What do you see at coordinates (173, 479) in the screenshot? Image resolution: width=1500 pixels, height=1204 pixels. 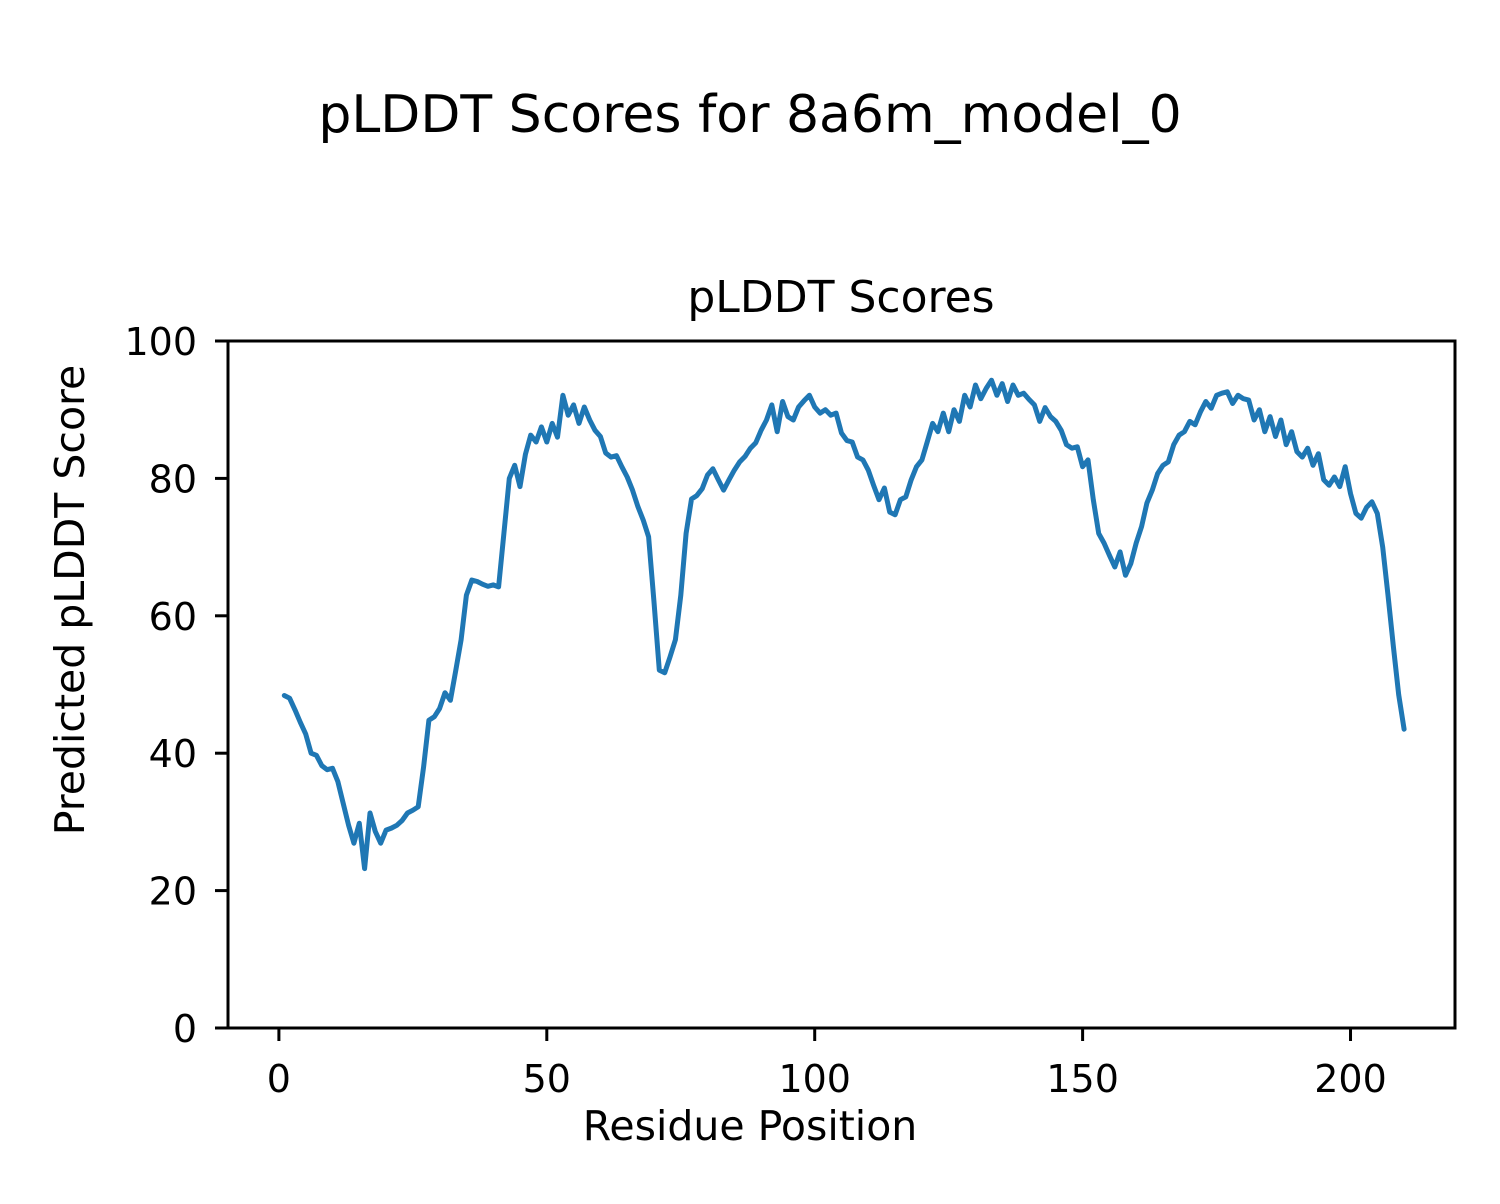 I see `y-tick-label: 80` at bounding box center [173, 479].